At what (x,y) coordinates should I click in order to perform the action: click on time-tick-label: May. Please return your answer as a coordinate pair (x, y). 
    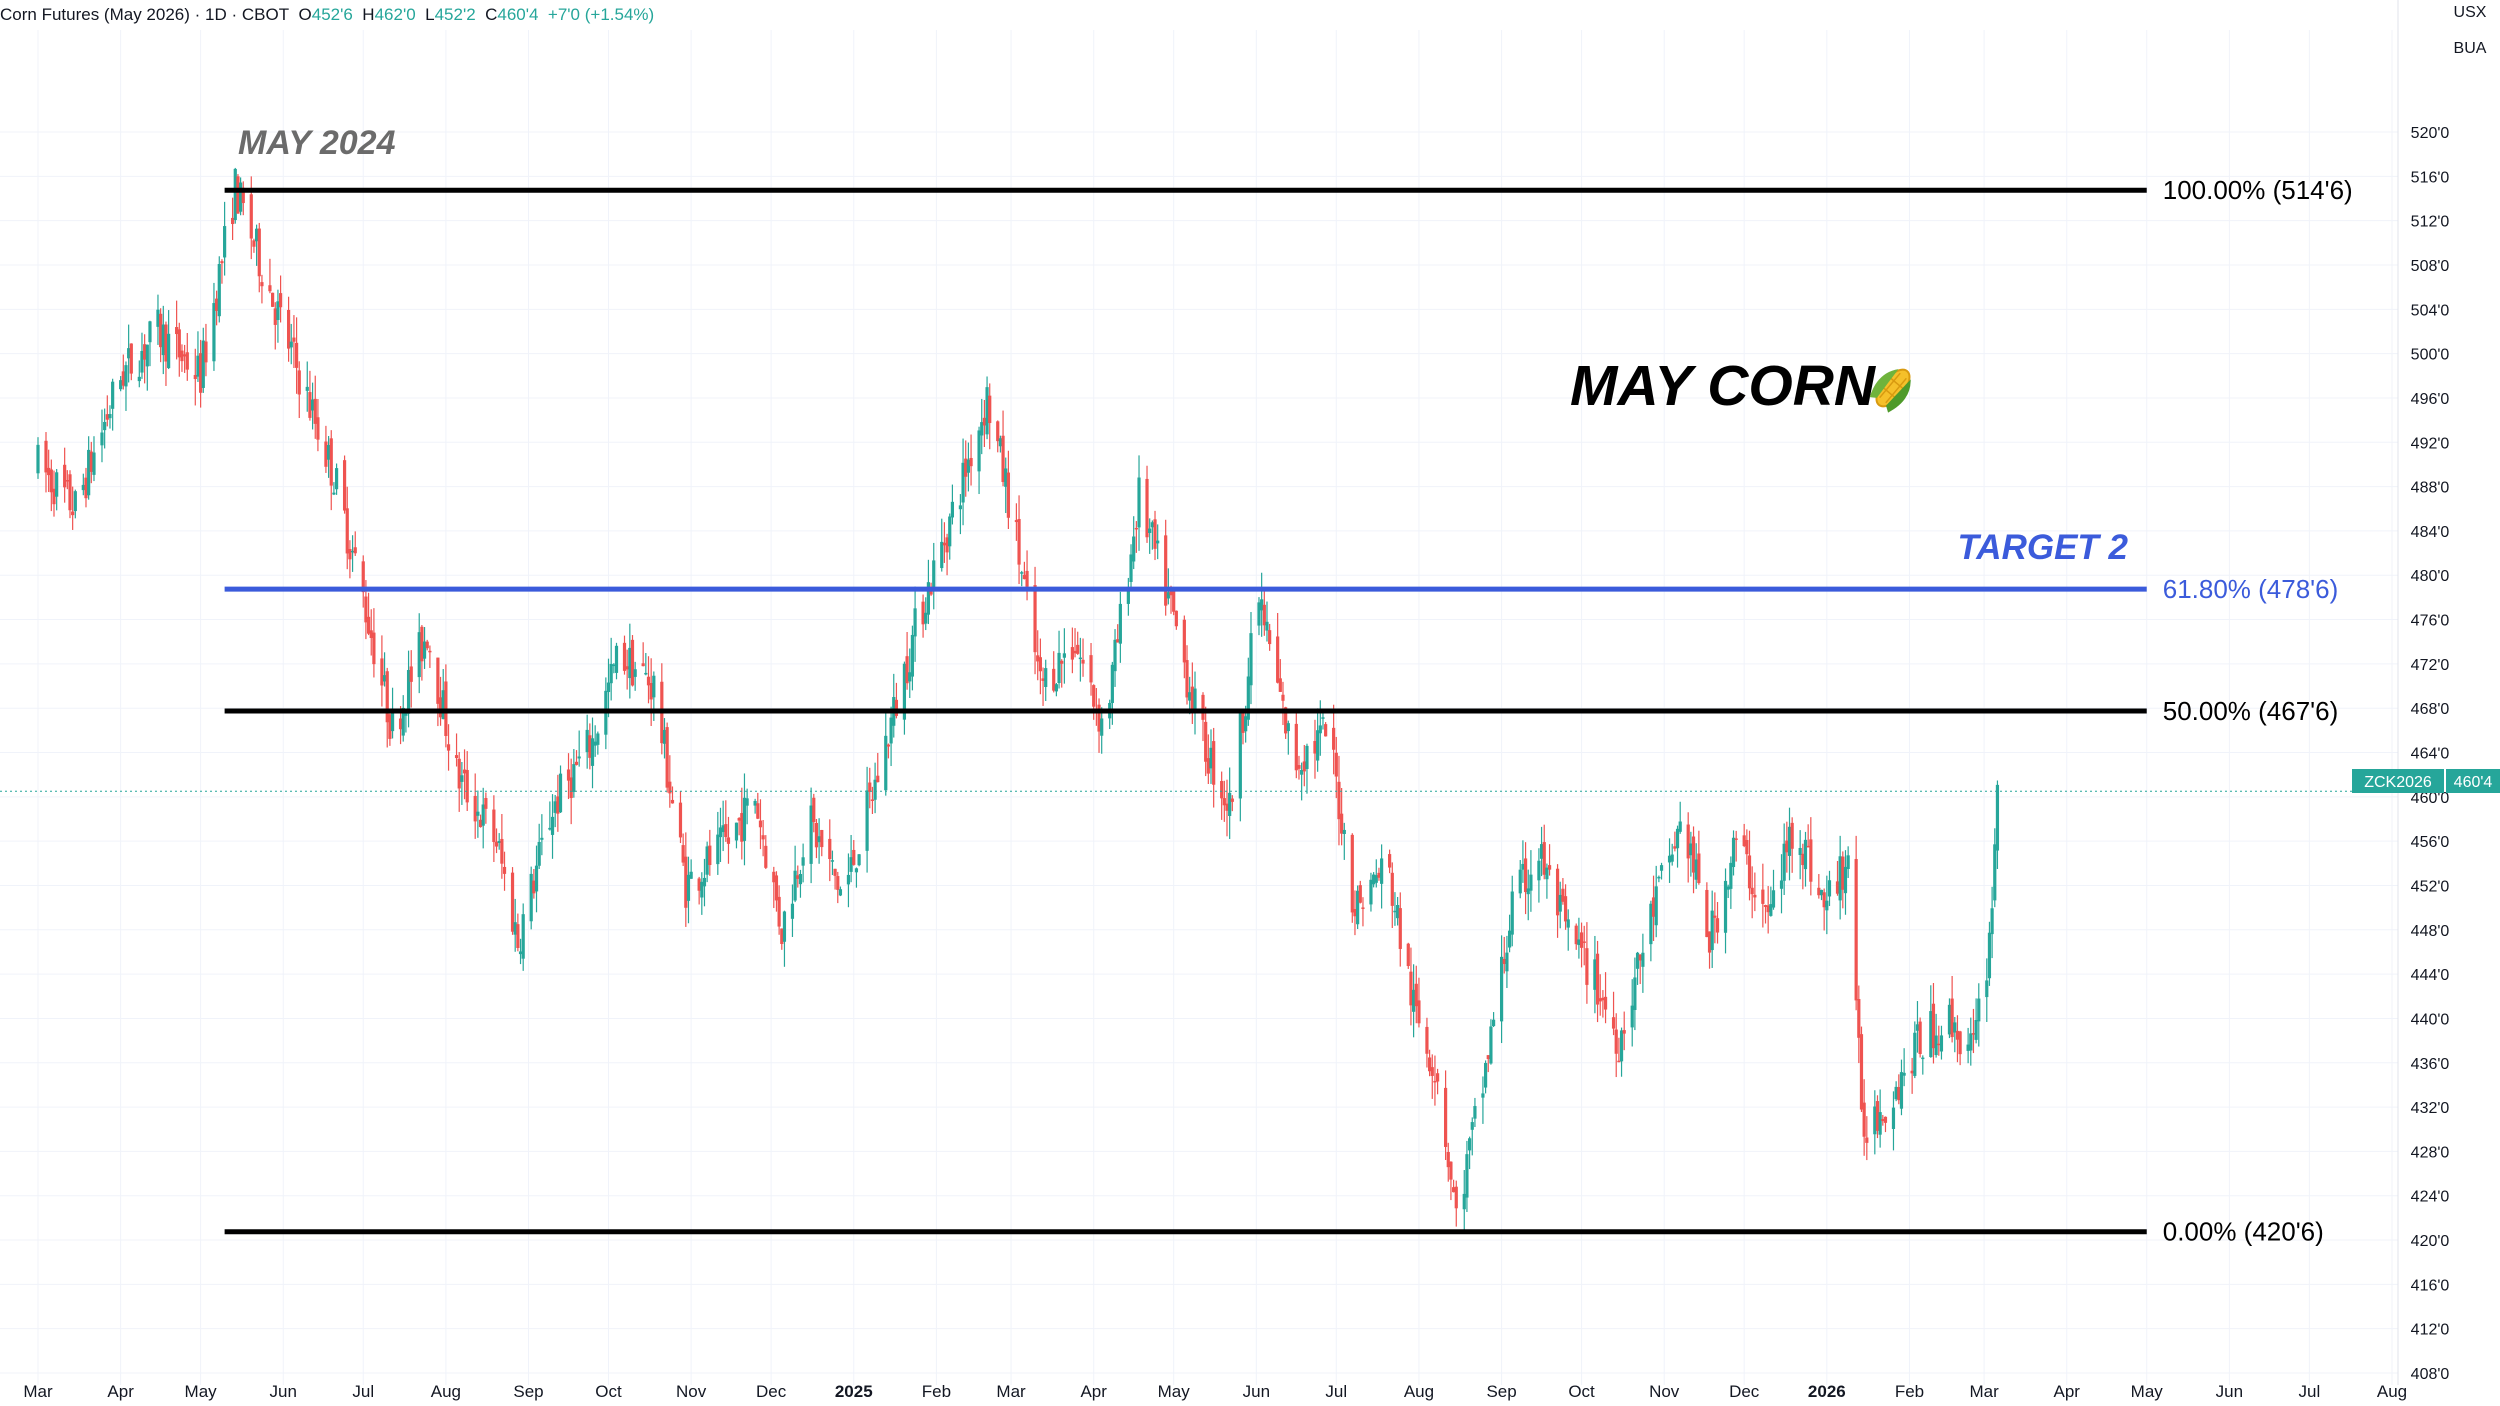
    Looking at the image, I should click on (2147, 1391).